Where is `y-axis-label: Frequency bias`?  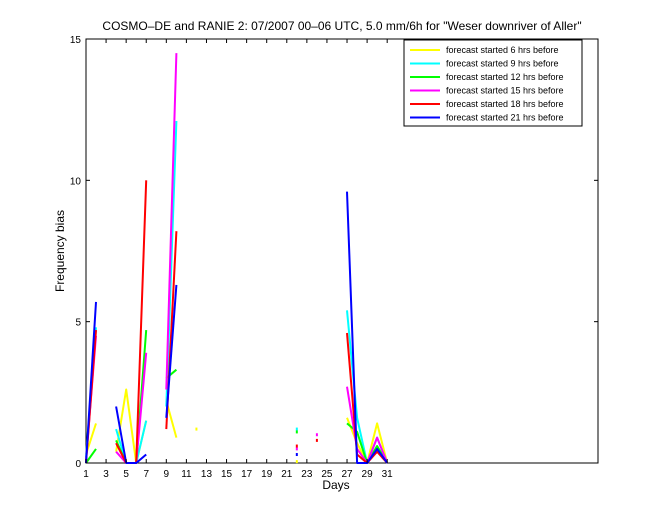
y-axis-label: Frequency bias is located at coordinates (60, 251).